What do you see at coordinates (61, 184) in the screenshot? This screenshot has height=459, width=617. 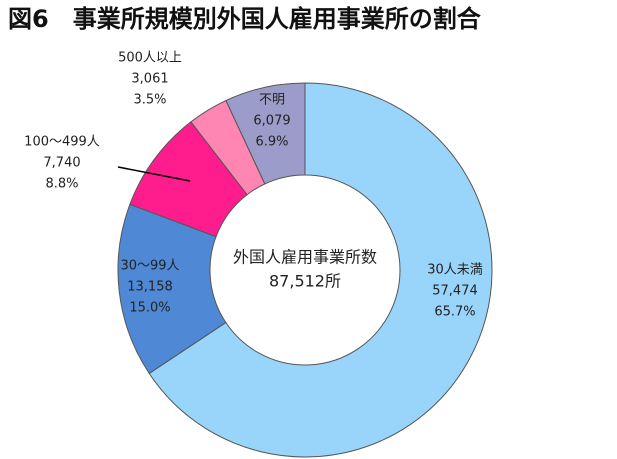 I see `share-label: 8.8%` at bounding box center [61, 184].